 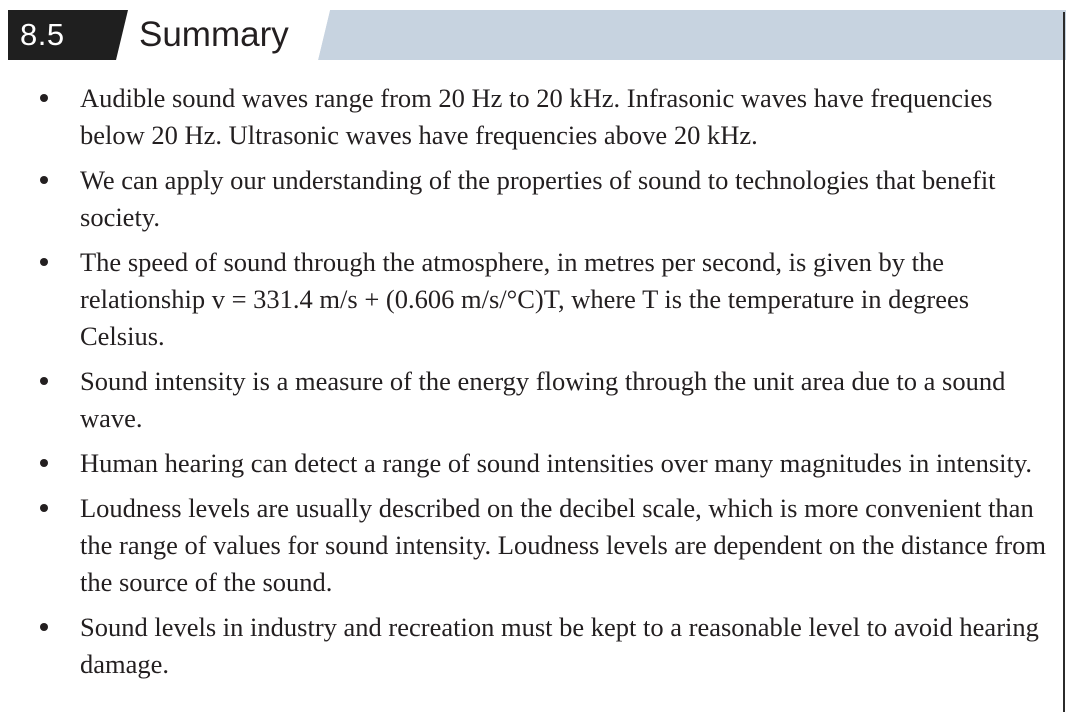 I want to click on section-header: 8.5 Summary, so click(x=537, y=35).